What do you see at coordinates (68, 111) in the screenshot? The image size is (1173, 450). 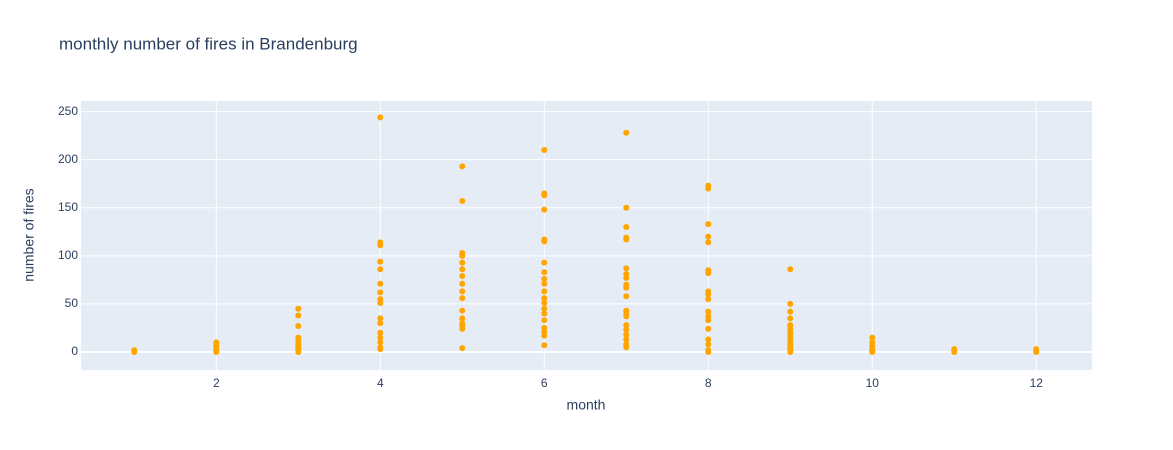 I see `y-tick-label: 250` at bounding box center [68, 111].